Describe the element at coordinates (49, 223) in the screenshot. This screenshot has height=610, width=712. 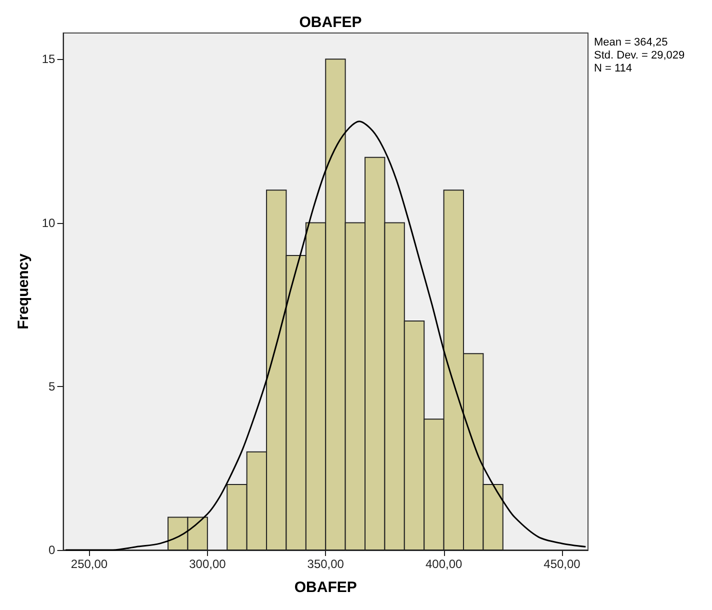
I see `y-tick-label: 10` at that location.